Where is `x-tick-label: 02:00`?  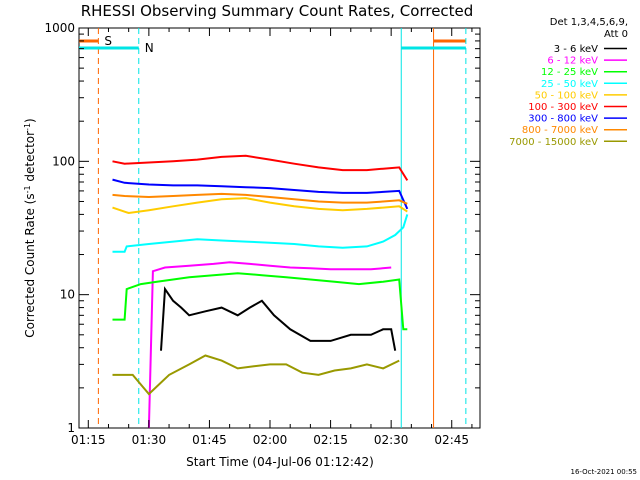
x-tick-label: 02:00 is located at coordinates (270, 440).